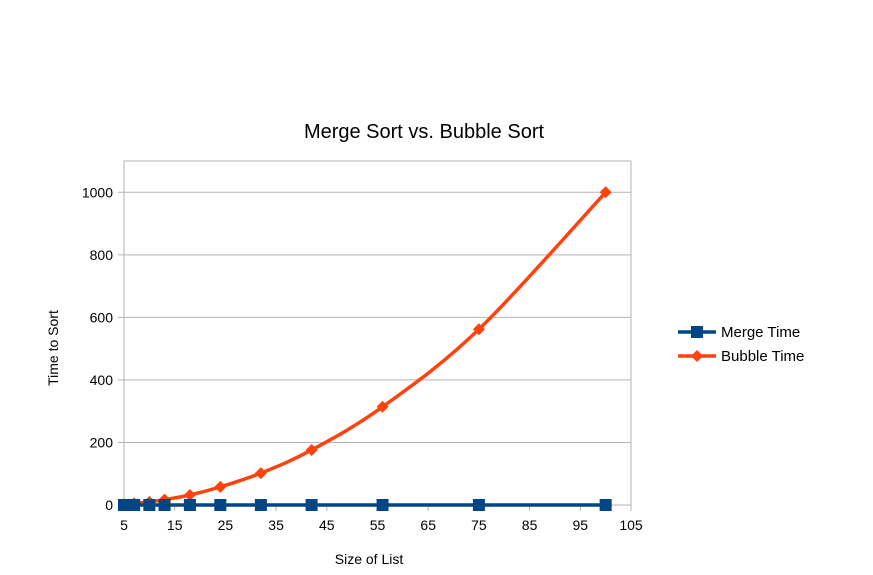 This screenshot has width=873, height=575. What do you see at coordinates (697, 356) in the screenshot?
I see `legend-bubble-time-marker` at bounding box center [697, 356].